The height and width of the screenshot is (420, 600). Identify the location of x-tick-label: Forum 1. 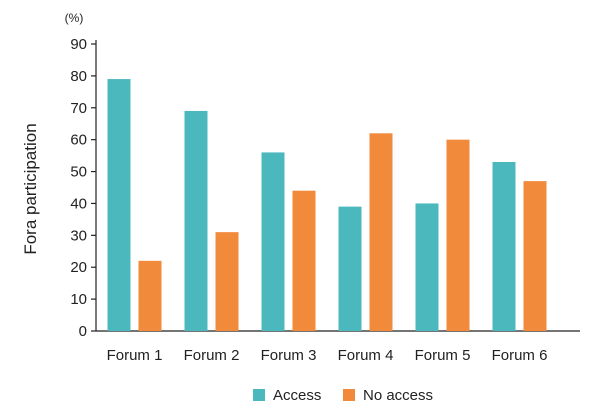
(135, 355).